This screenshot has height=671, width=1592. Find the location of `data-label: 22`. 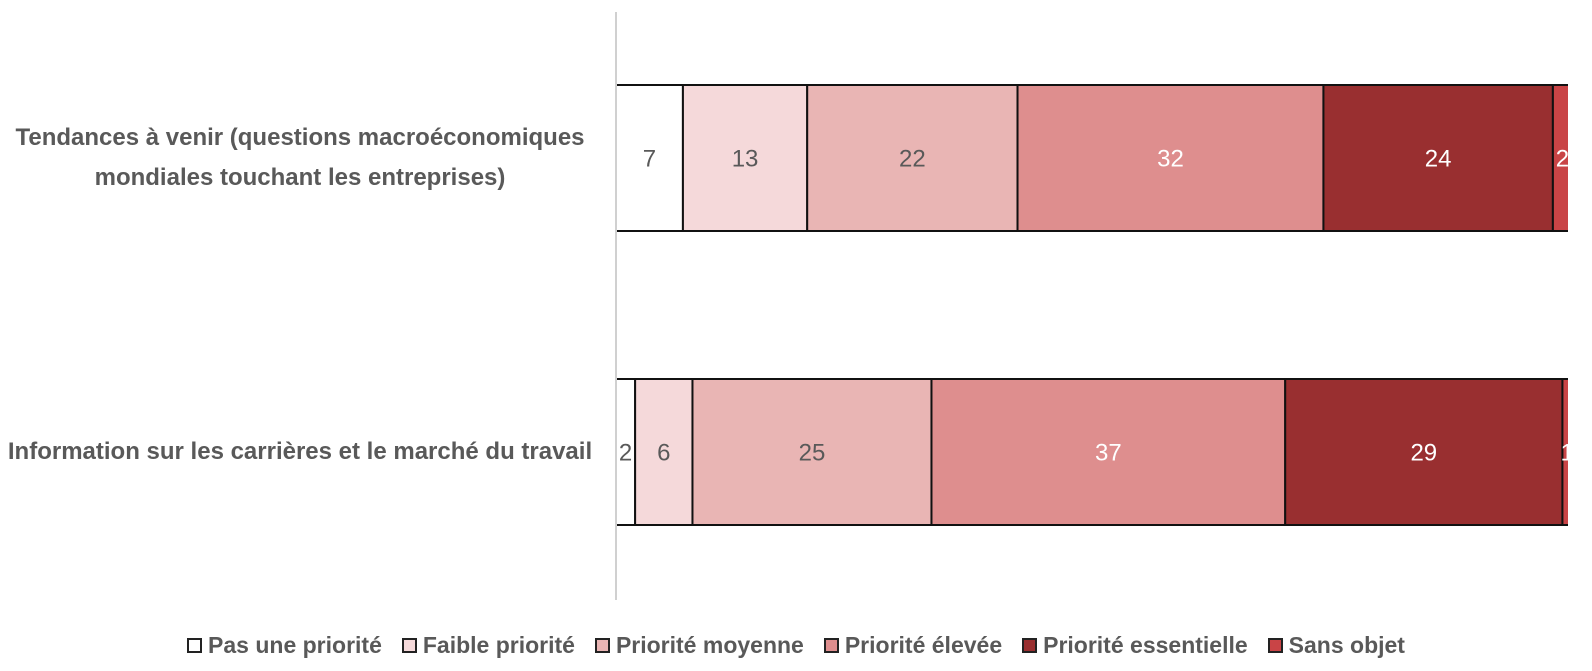

data-label: 22 is located at coordinates (912, 158).